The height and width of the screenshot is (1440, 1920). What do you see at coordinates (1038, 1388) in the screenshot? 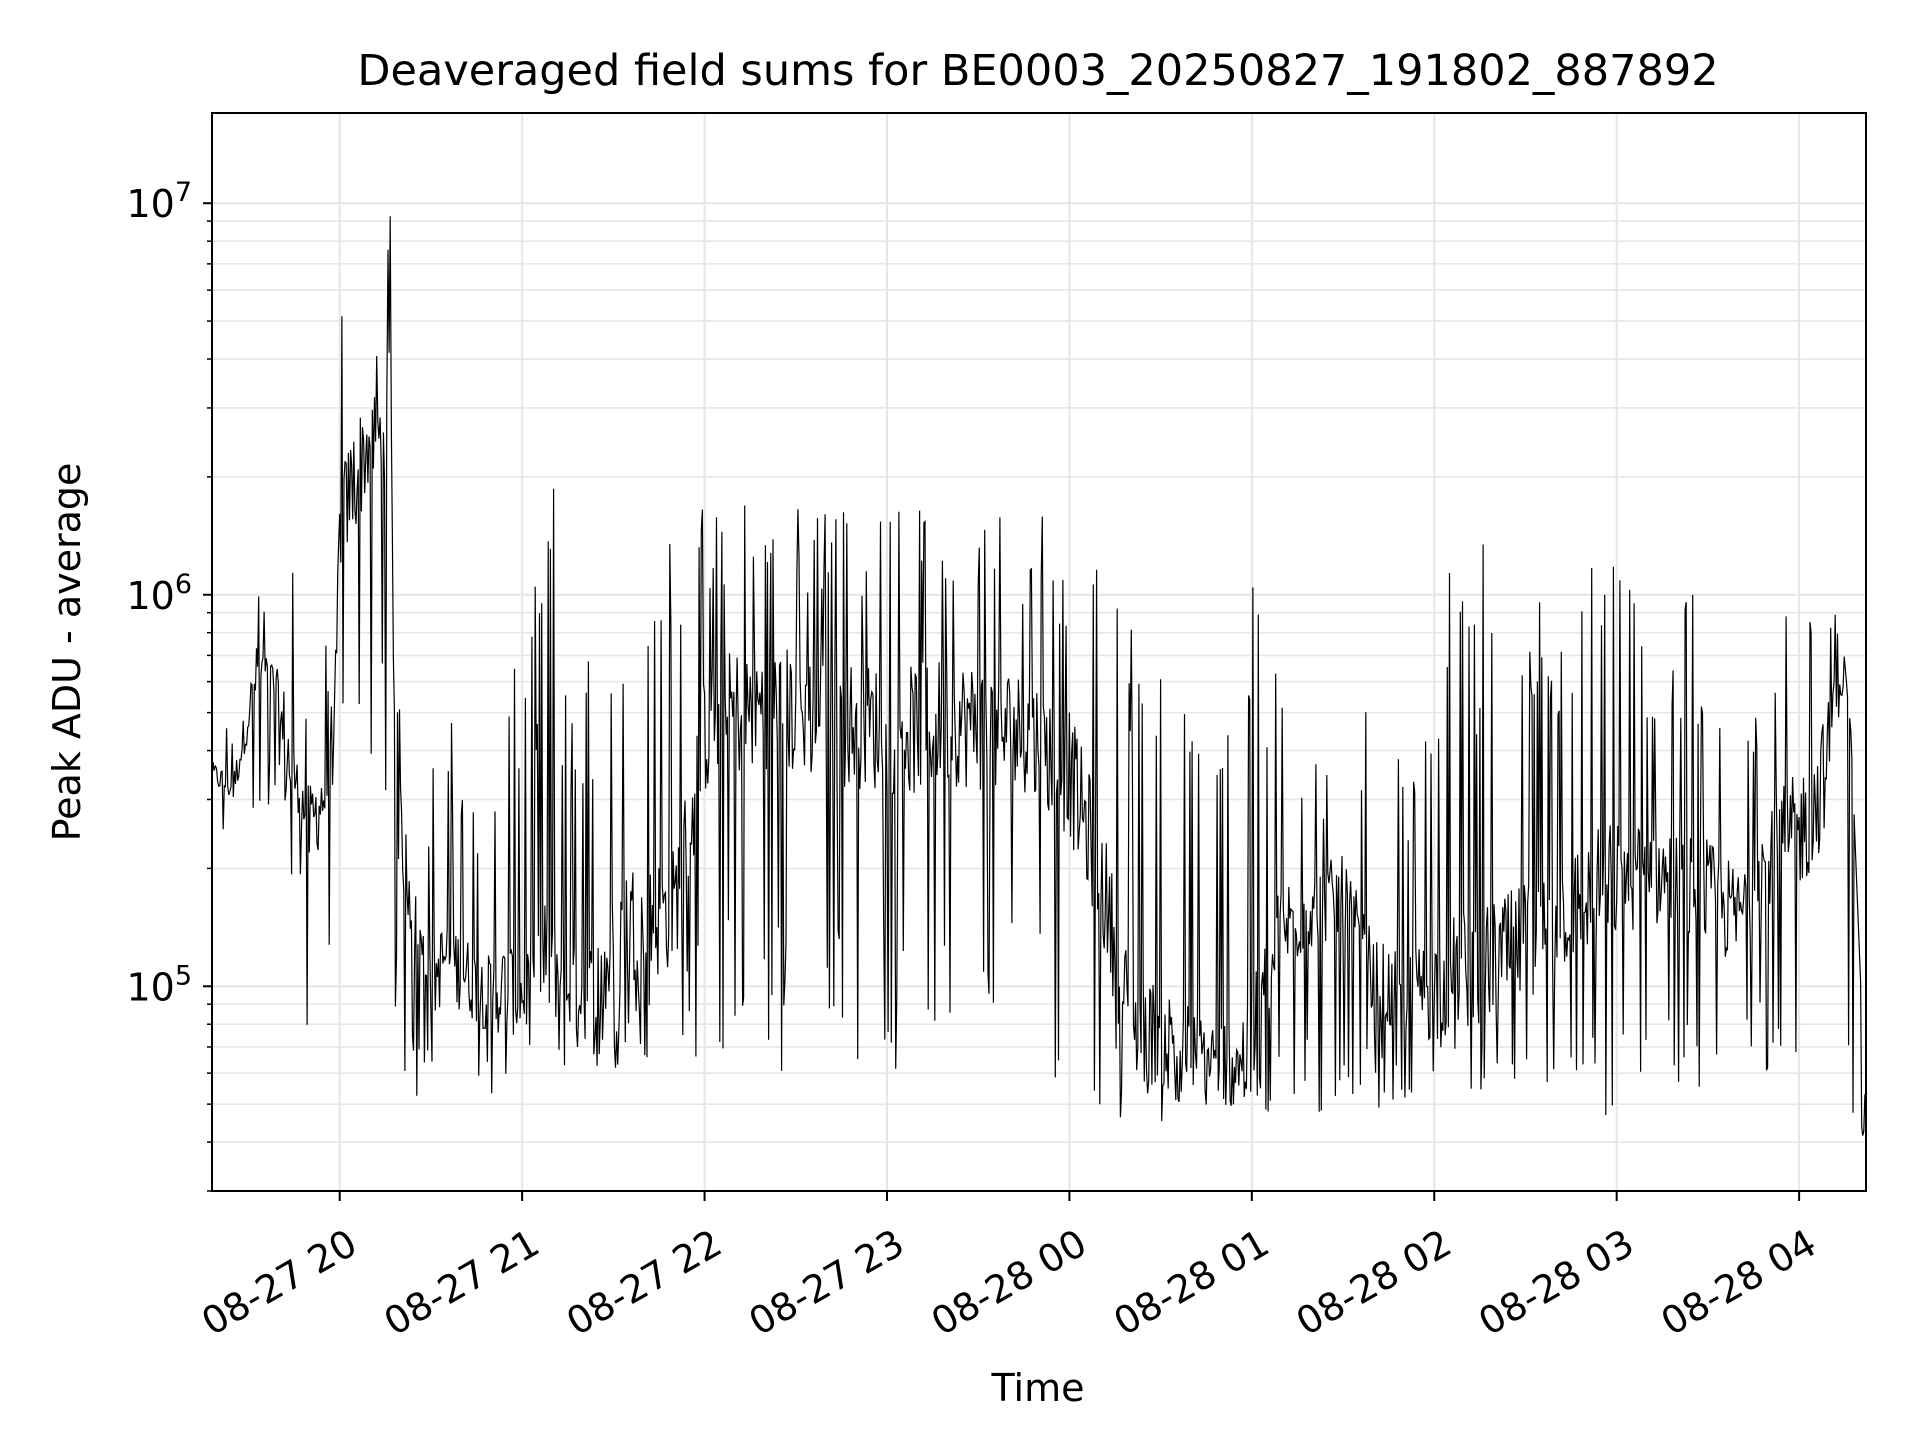
I see `x-axis-label: Time` at bounding box center [1038, 1388].